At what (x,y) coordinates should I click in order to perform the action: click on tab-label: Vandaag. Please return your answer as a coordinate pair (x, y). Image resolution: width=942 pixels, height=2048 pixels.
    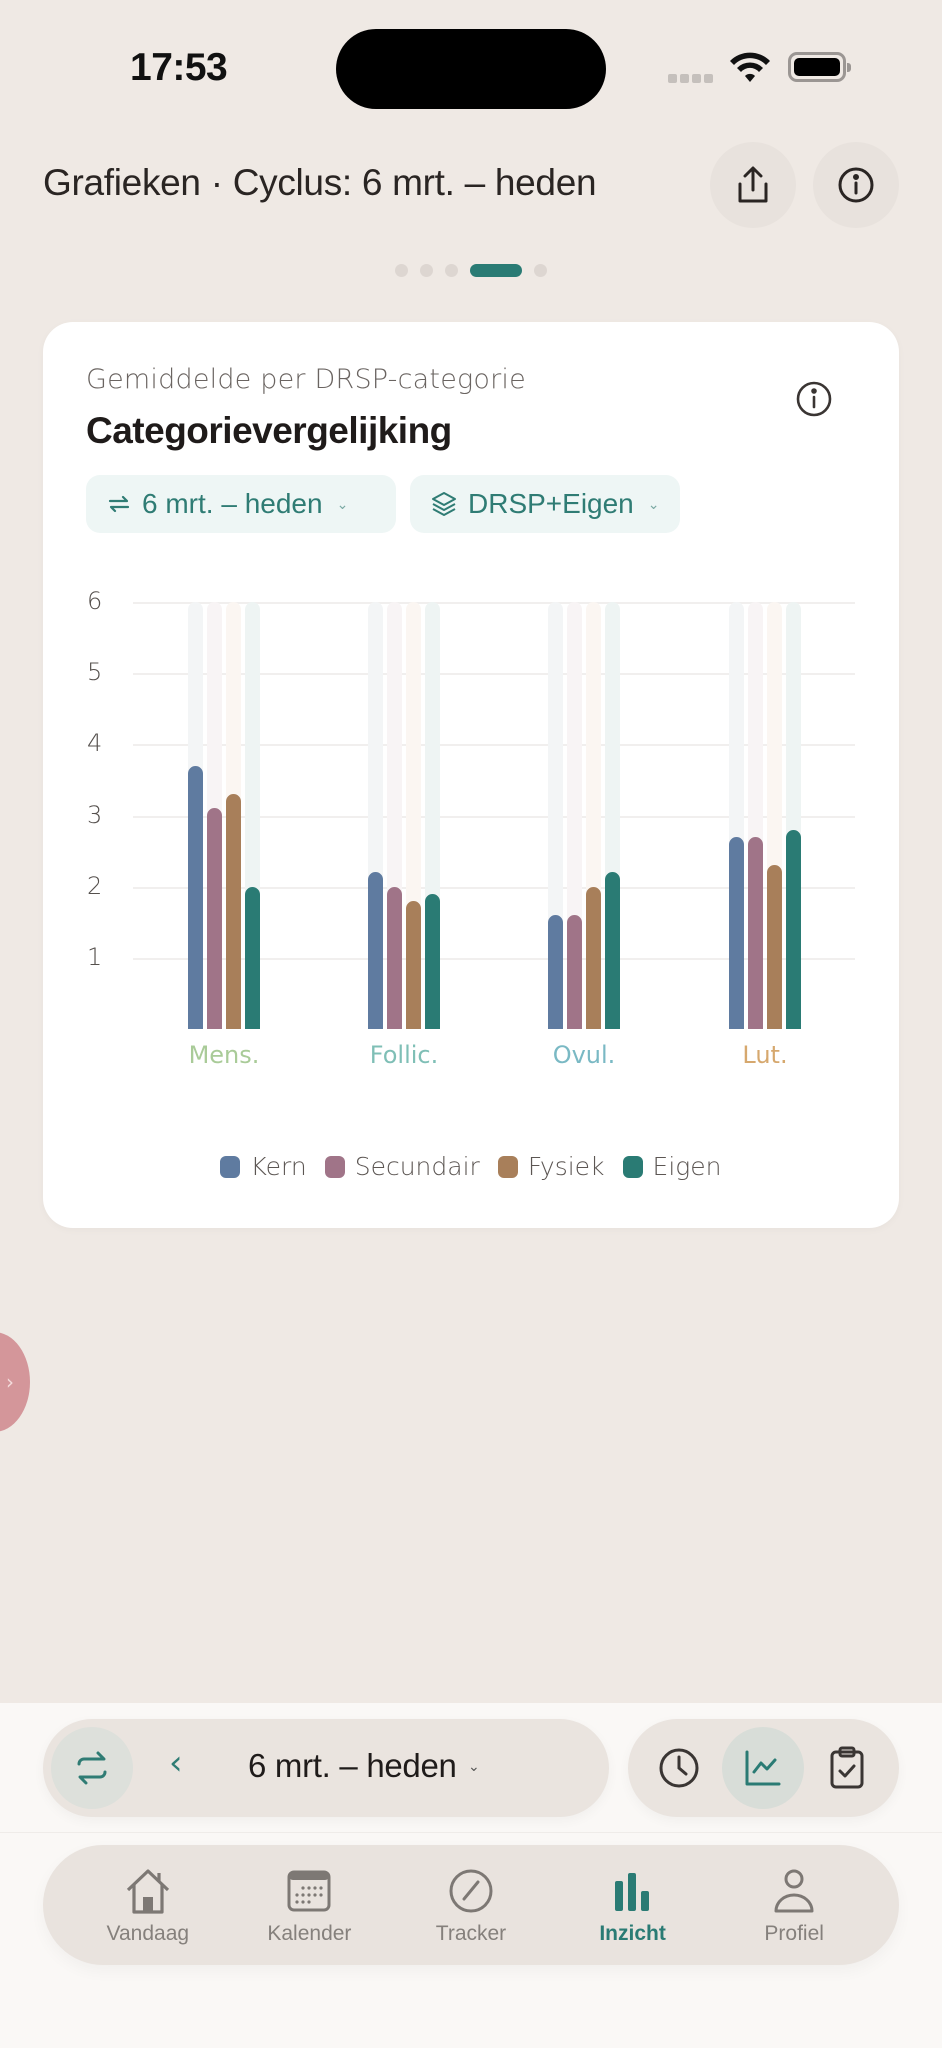
    Looking at the image, I should click on (148, 1933).